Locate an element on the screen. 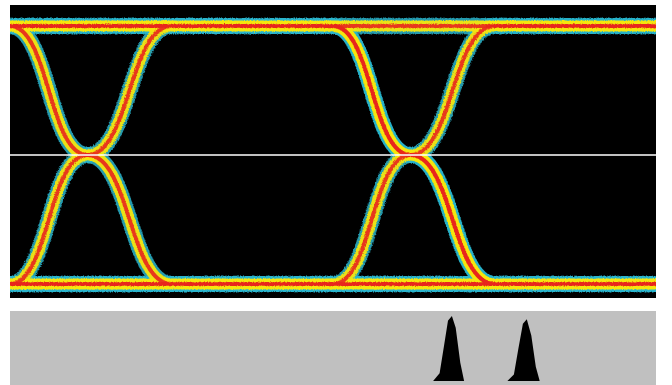 The width and height of the screenshot is (672, 385). jitter-histogram-area is located at coordinates (486, 348).